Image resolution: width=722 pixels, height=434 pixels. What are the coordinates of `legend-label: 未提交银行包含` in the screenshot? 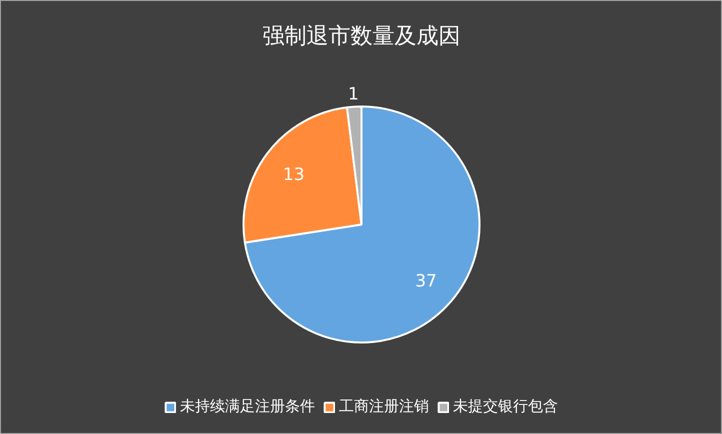 It's located at (505, 406).